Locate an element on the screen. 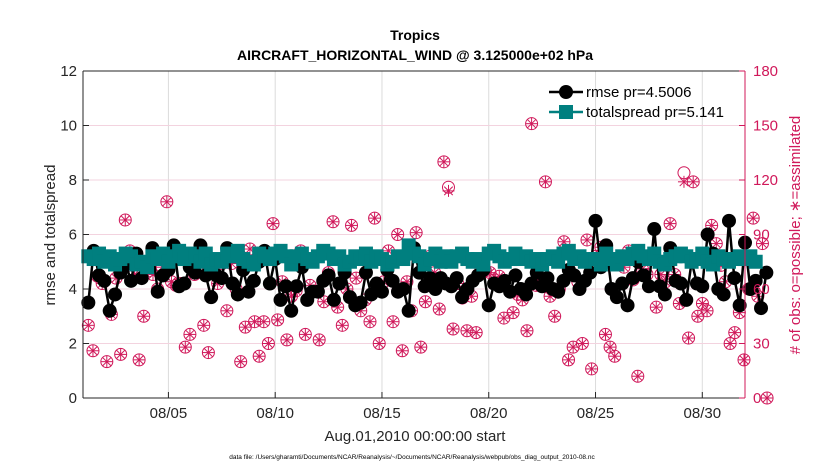 The height and width of the screenshot is (470, 830). y-tick-label: 2 is located at coordinates (73, 344).